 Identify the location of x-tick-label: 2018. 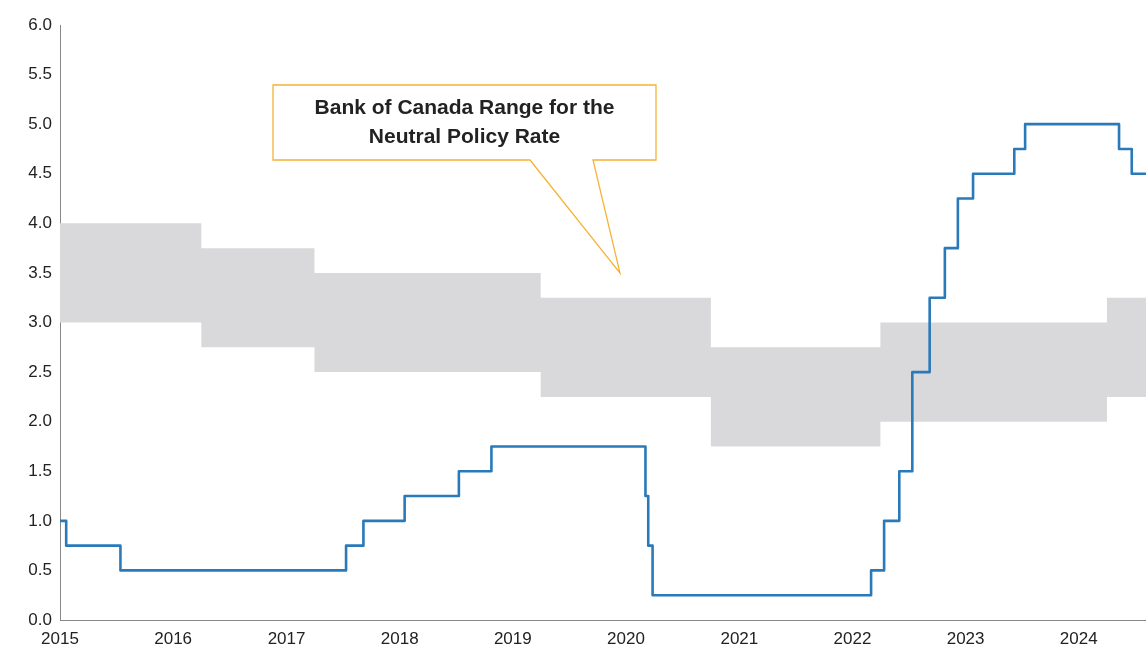
(399, 638).